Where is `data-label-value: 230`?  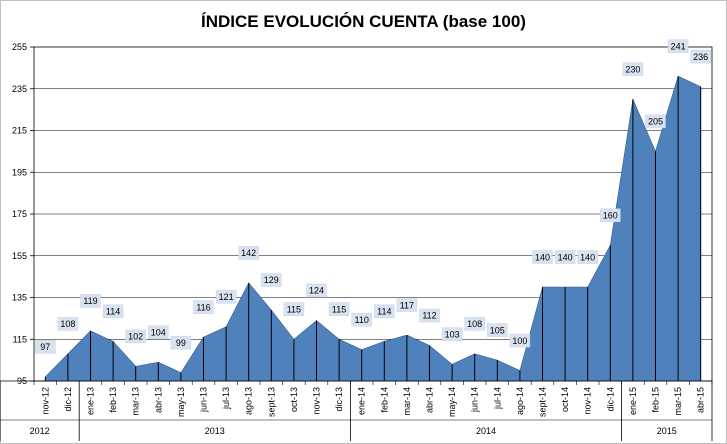
data-label-value: 230 is located at coordinates (632, 69).